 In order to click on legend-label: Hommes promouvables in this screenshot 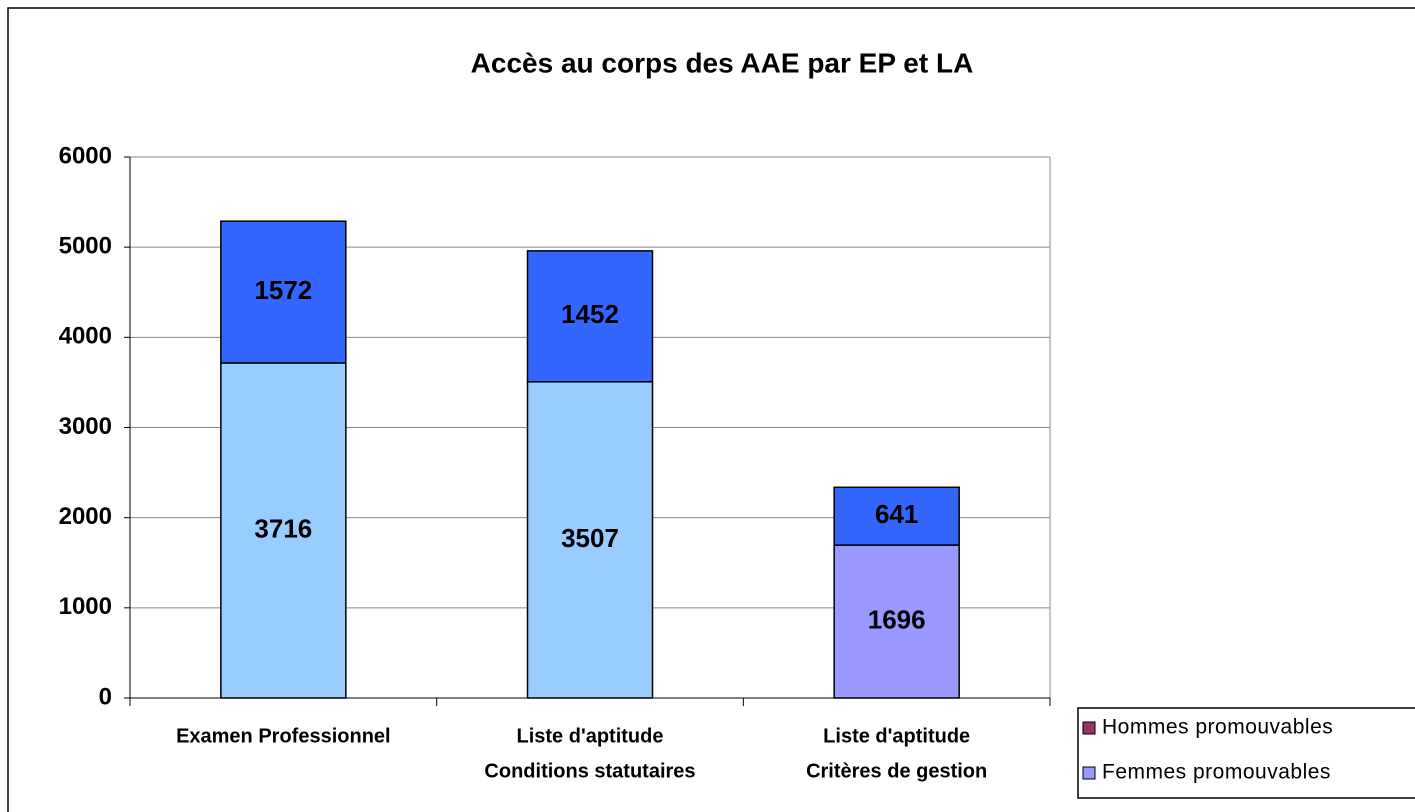, I will do `click(1217, 727)`.